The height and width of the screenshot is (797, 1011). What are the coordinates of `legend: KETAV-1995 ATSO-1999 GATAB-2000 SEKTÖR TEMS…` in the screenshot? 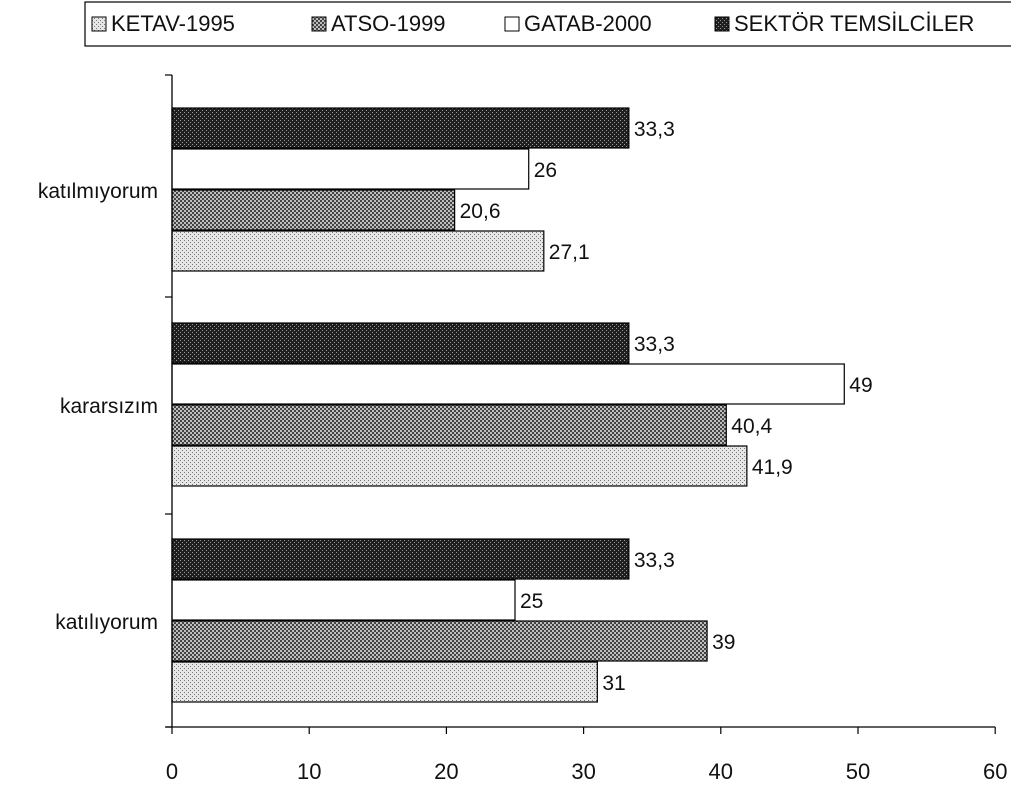 It's located at (547, 24).